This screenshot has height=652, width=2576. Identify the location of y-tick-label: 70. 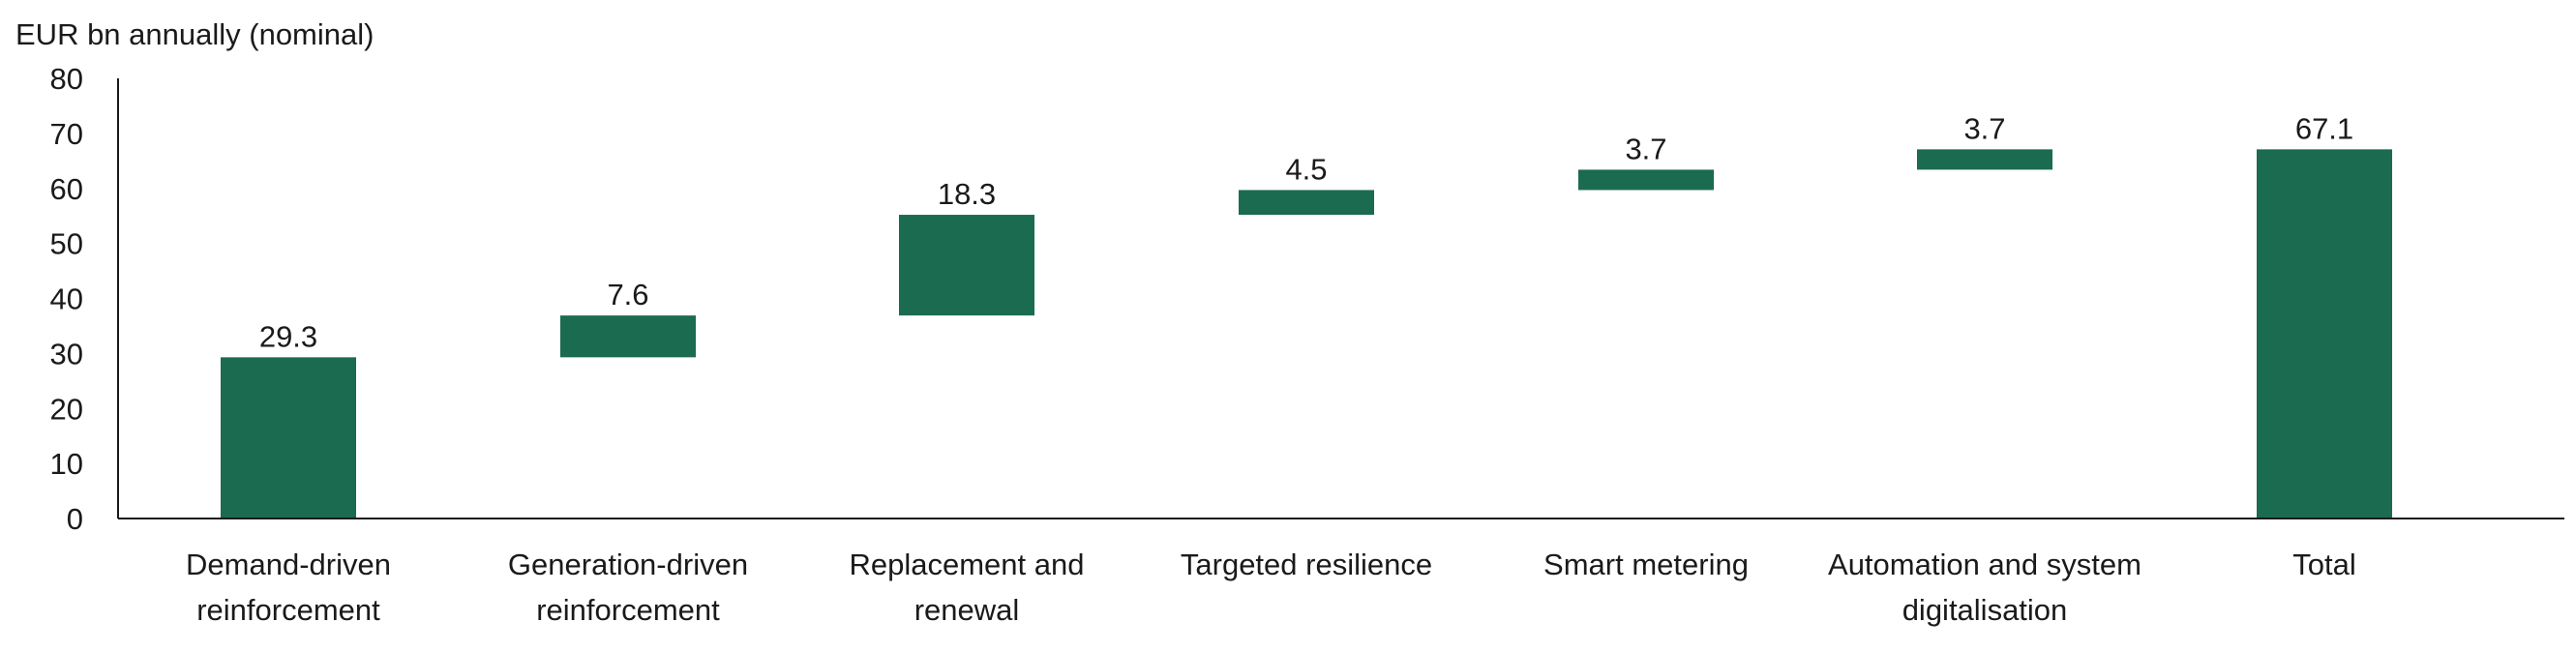
(66, 134).